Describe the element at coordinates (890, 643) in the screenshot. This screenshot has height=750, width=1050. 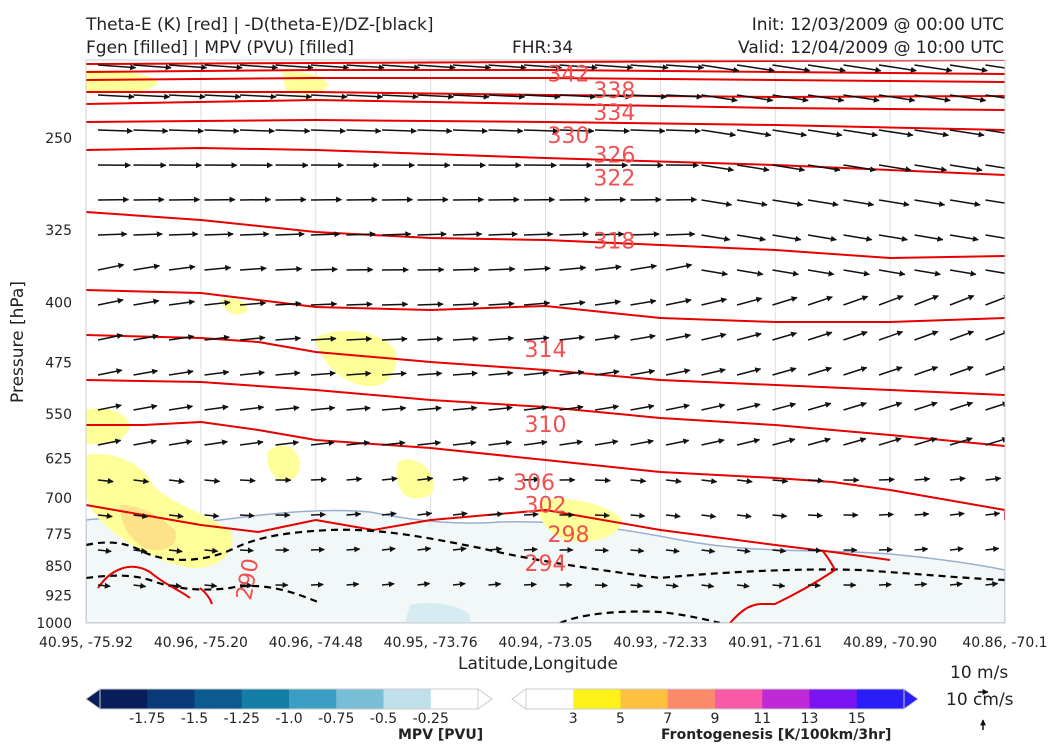
I see `x-tick-label: 40.89, -70.90` at that location.